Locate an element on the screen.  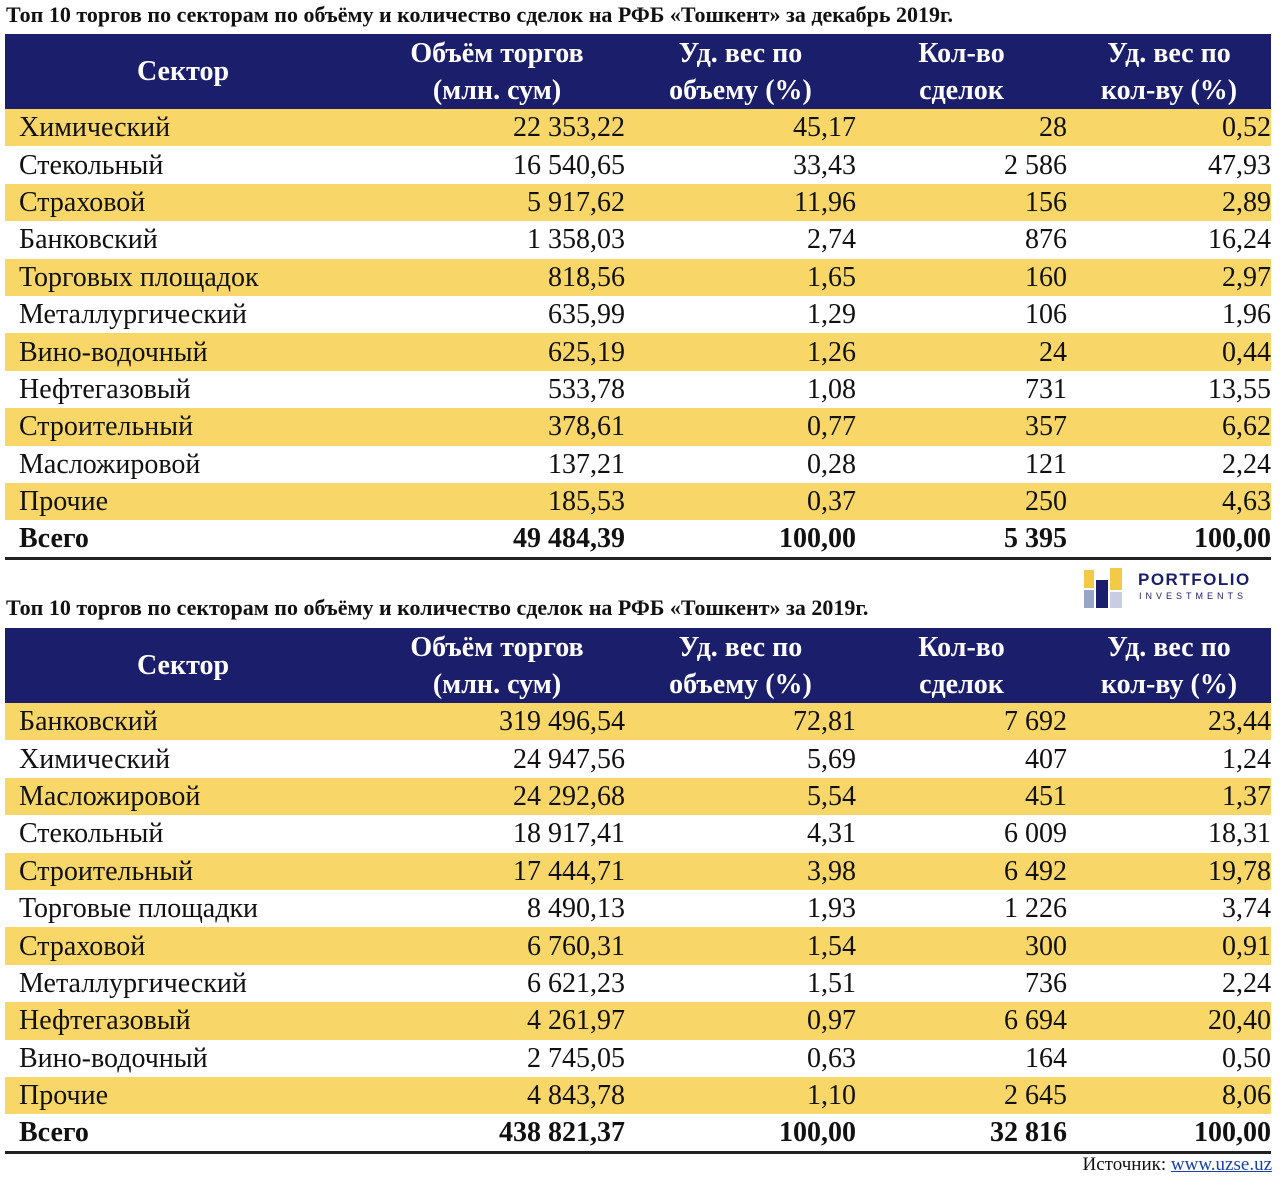
cell-share-volume: 1,51 is located at coordinates (831, 983).